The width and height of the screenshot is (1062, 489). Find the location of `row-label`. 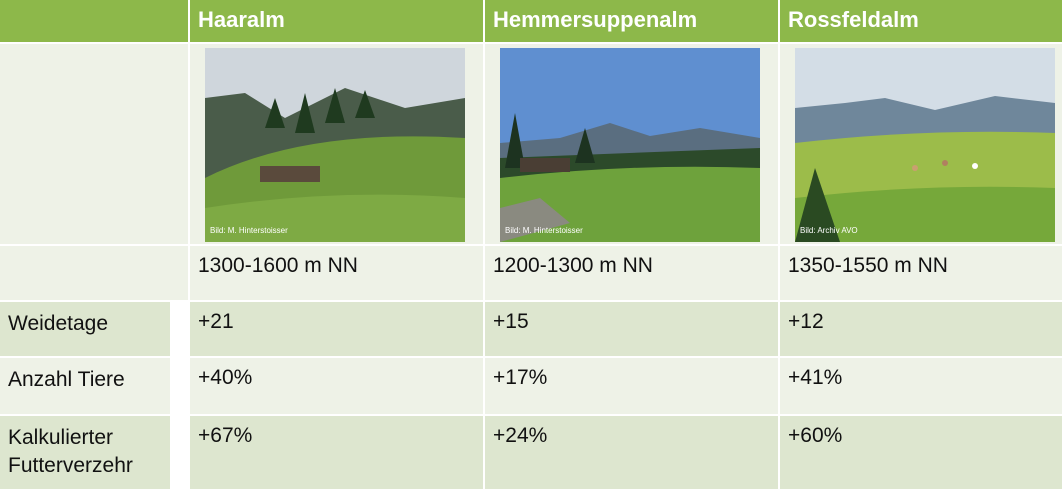

row-label is located at coordinates (94, 273).